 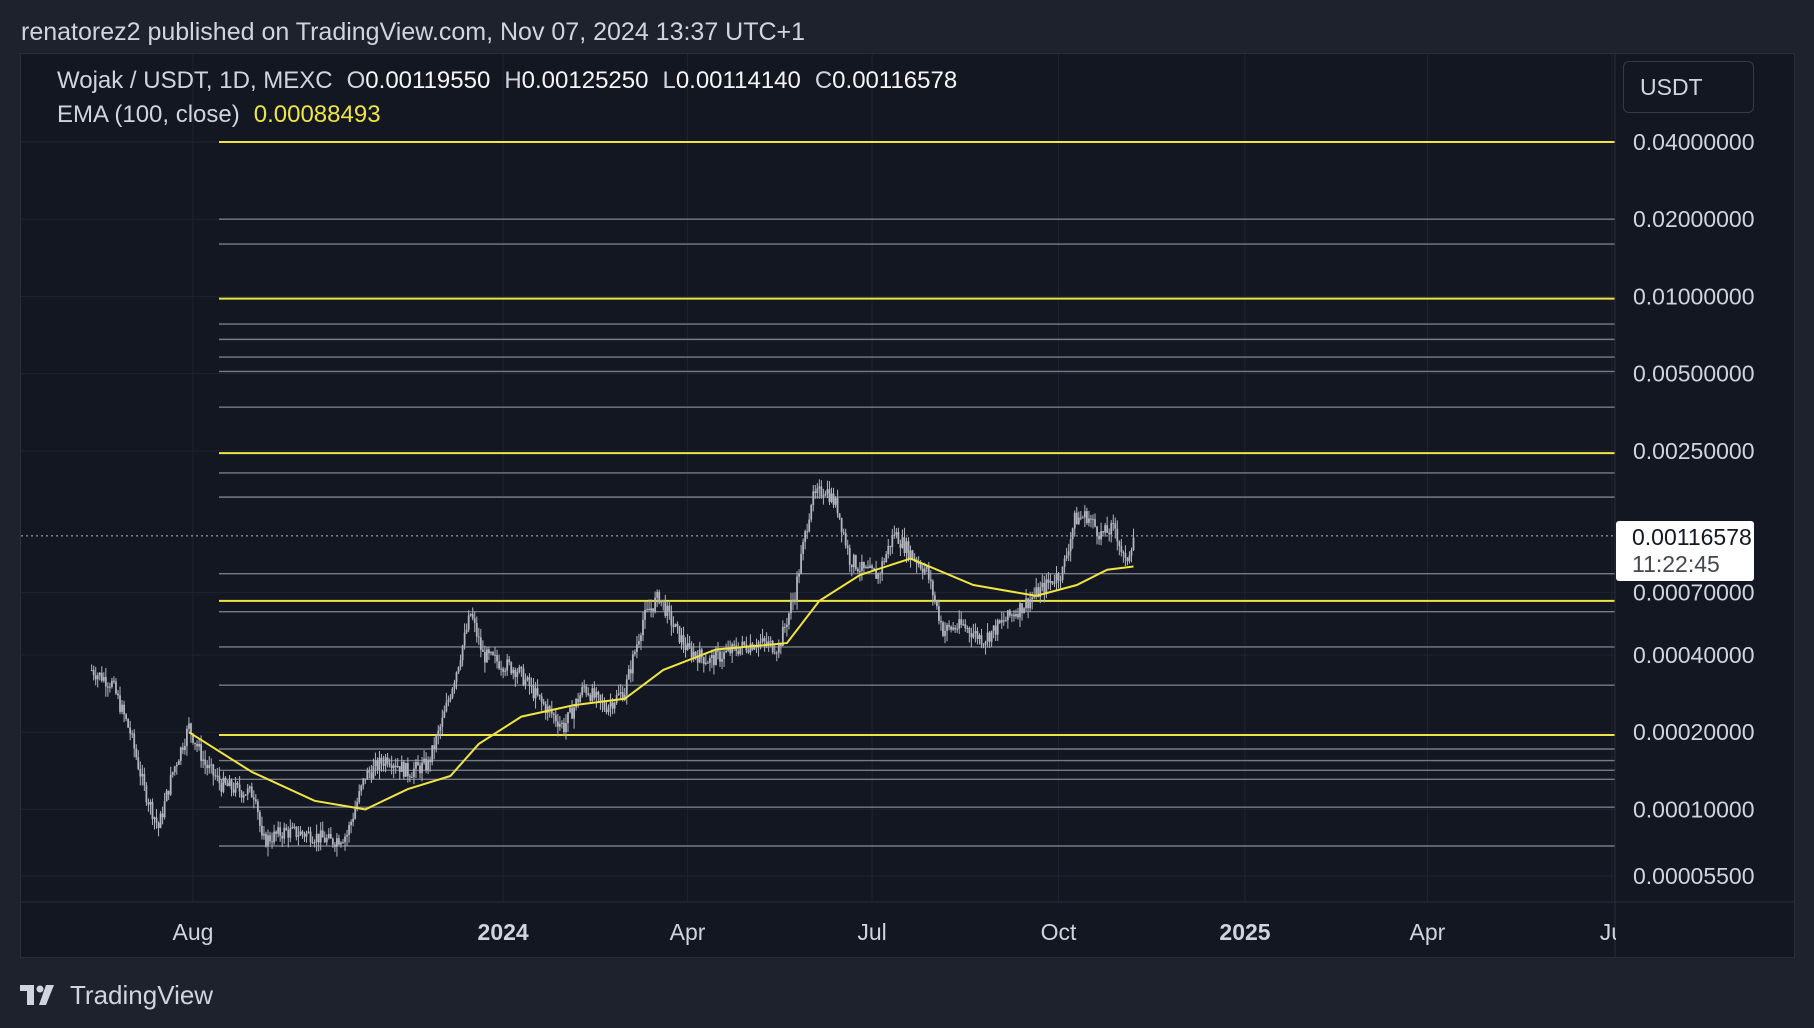 I want to click on tradingview-logo: TradingView, so click(x=116, y=995).